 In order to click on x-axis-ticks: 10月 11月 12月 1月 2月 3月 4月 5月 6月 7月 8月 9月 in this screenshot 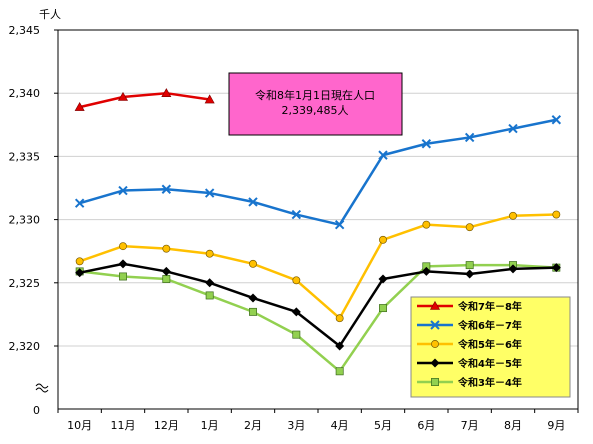, I will do `click(318, 420)`.